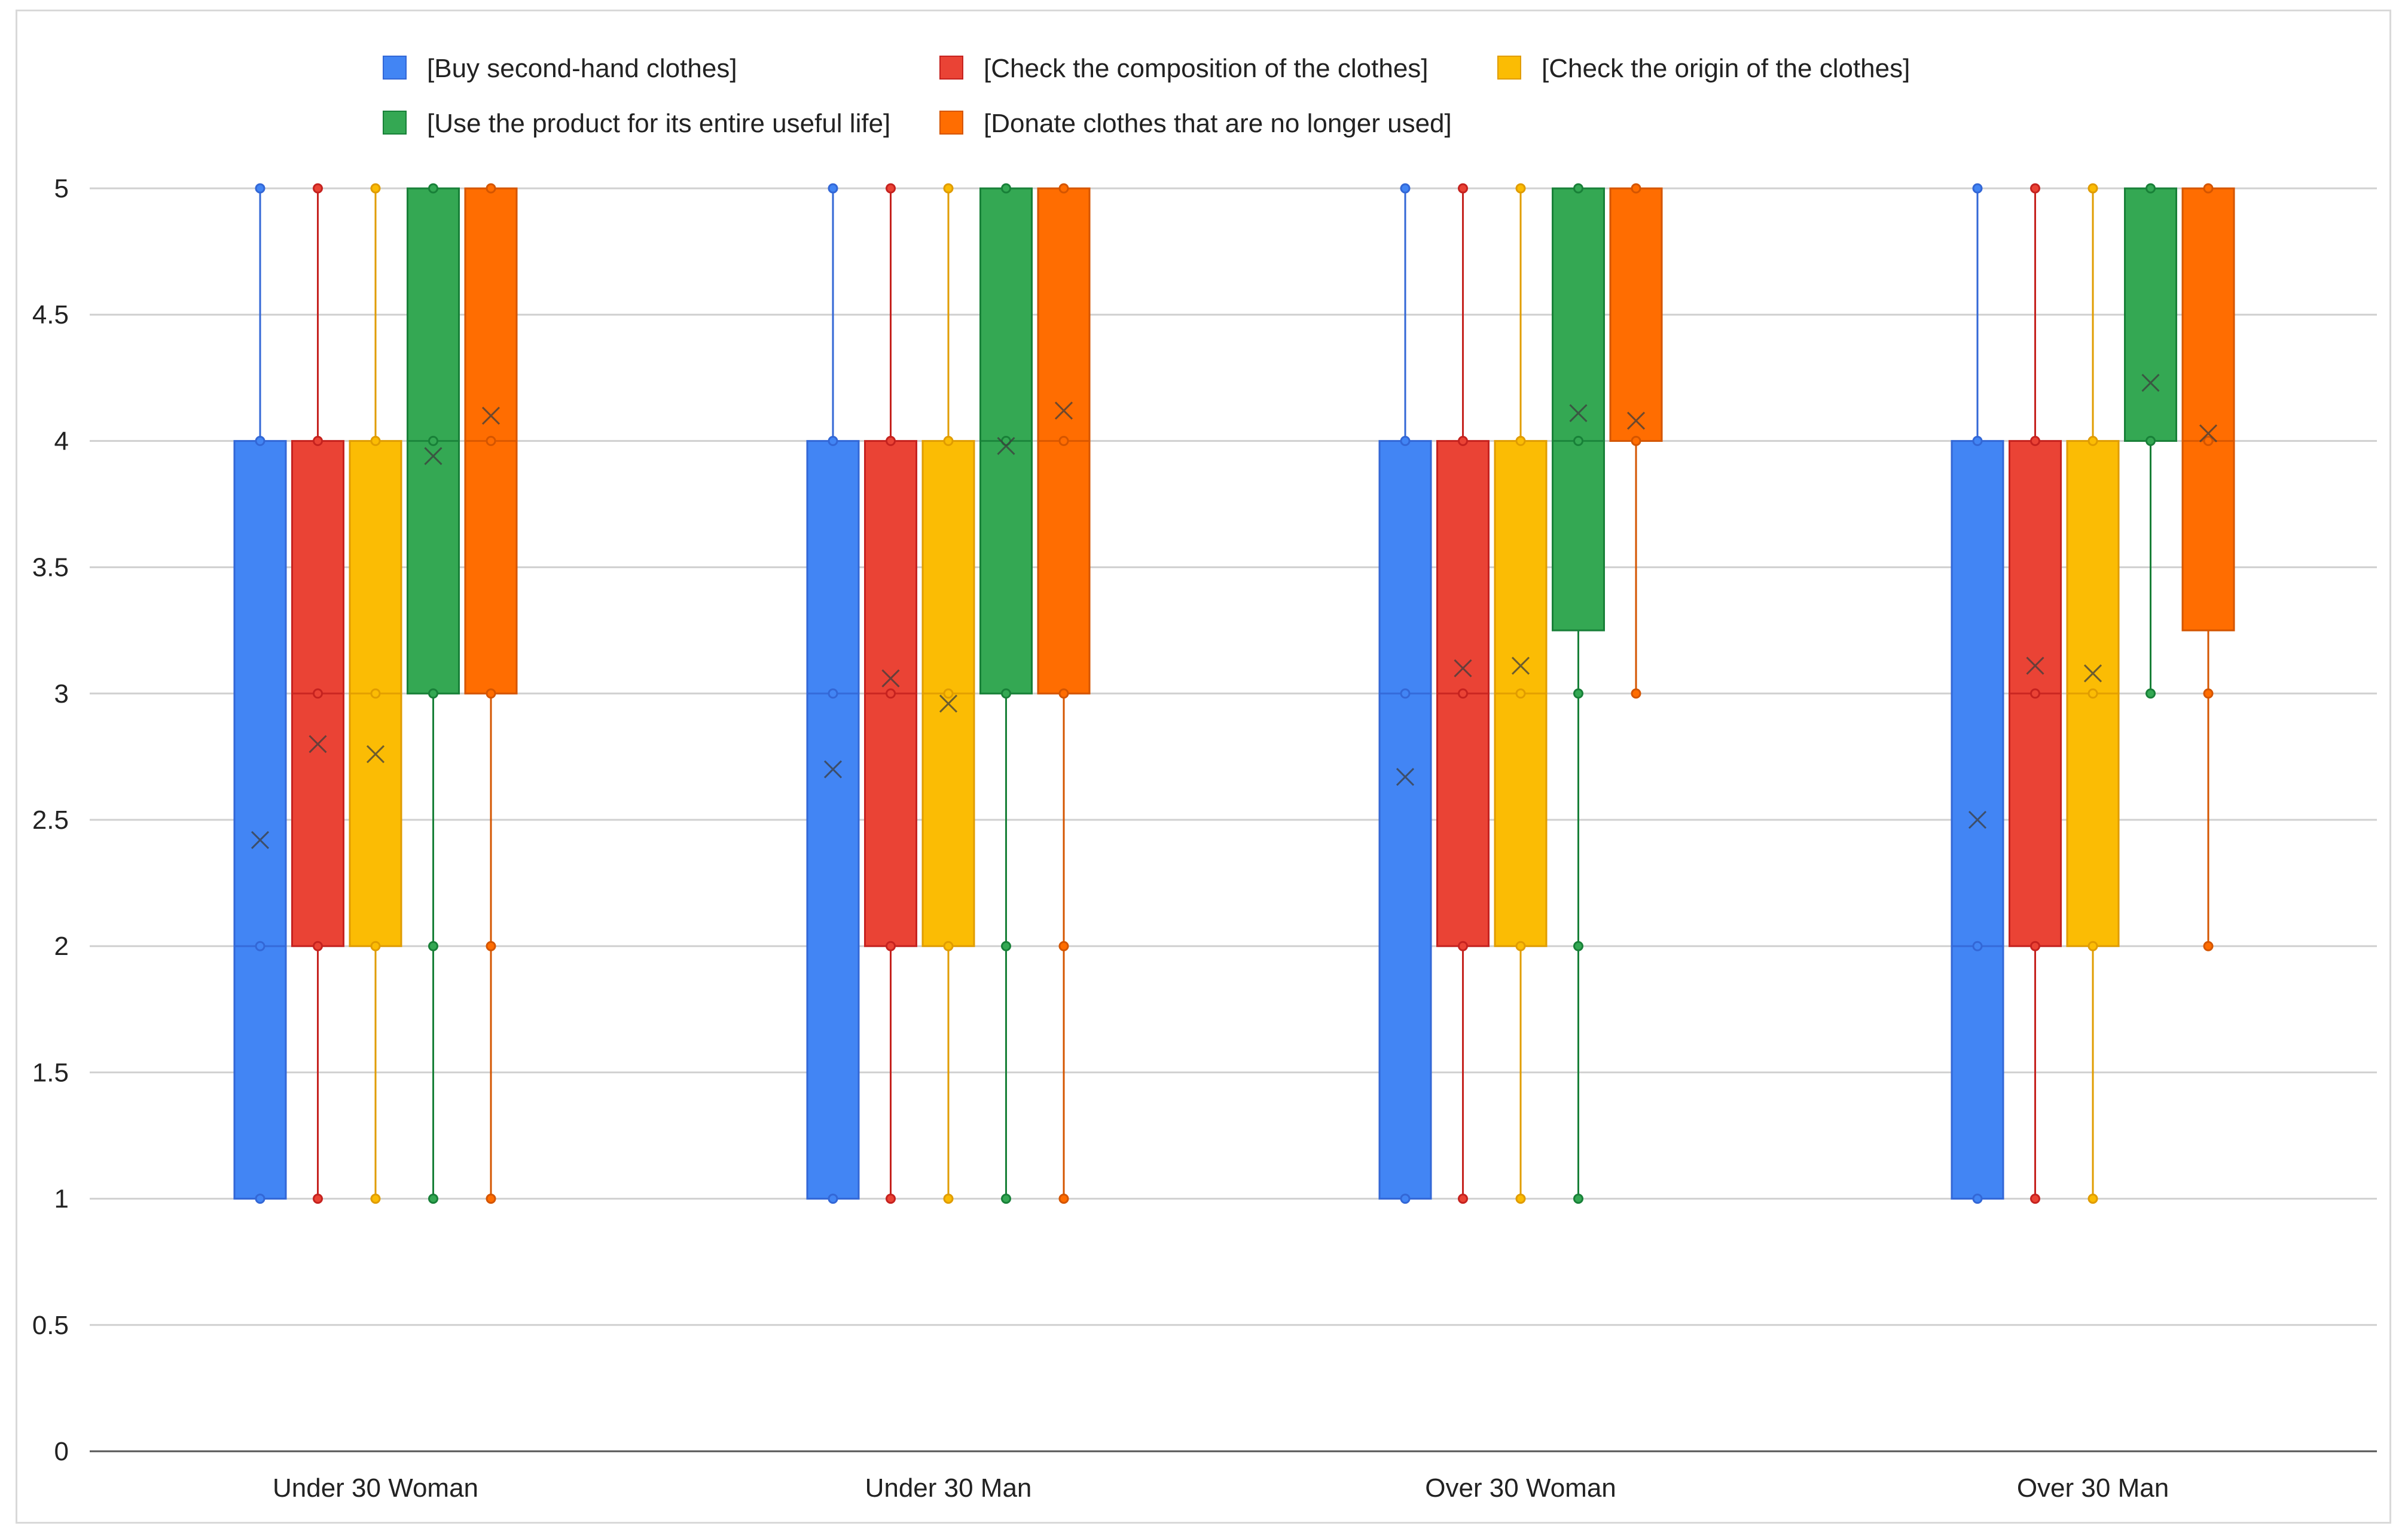  What do you see at coordinates (50, 314) in the screenshot?
I see `y-tick-label: 4.5` at bounding box center [50, 314].